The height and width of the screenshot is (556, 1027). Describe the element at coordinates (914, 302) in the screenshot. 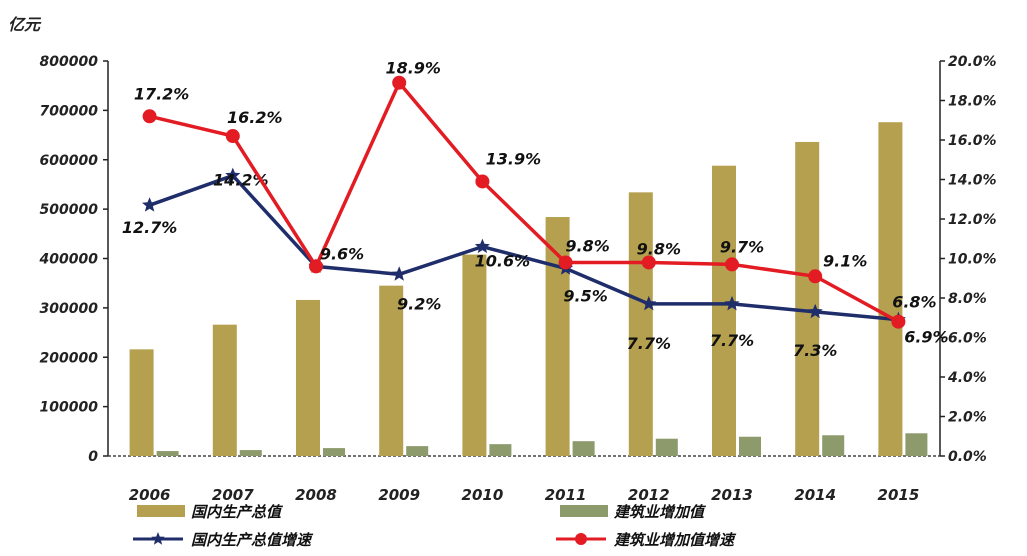

I see `data-label: 6.8%` at that location.